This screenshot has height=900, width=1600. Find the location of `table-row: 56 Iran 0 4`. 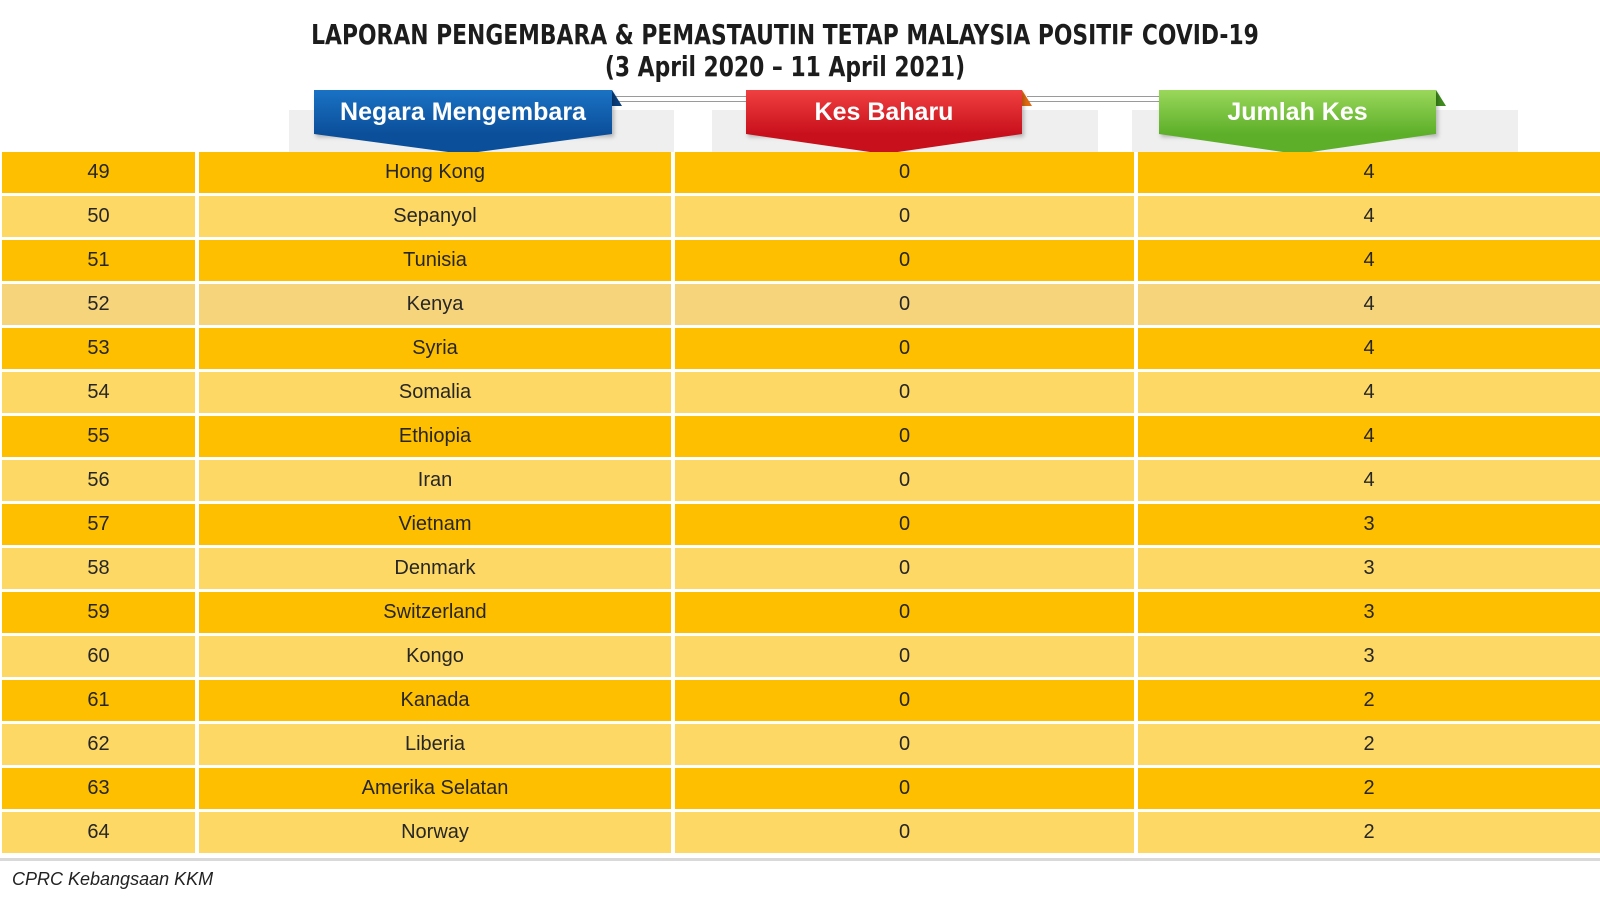

table-row: 56 Iran 0 4 is located at coordinates (800, 480).